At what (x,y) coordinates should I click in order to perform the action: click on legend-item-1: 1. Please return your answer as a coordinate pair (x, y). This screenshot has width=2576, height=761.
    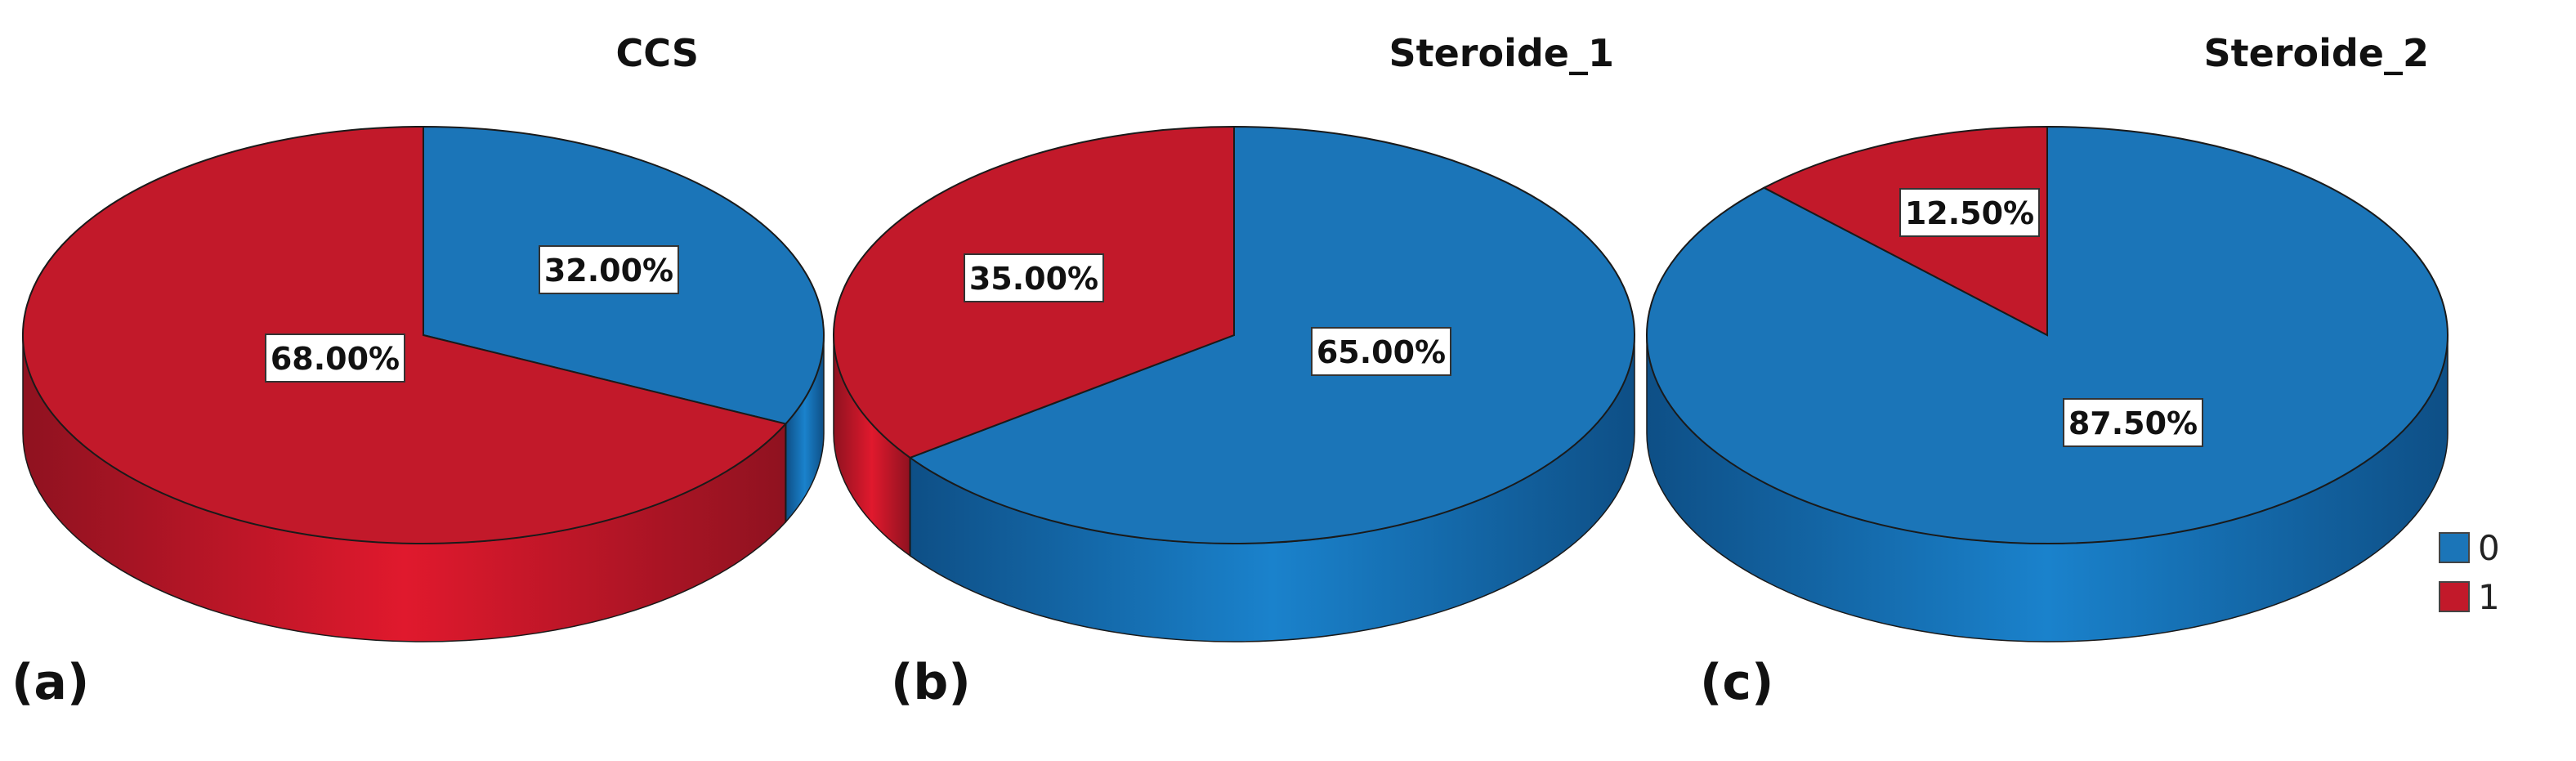
    Looking at the image, I should click on (2469, 596).